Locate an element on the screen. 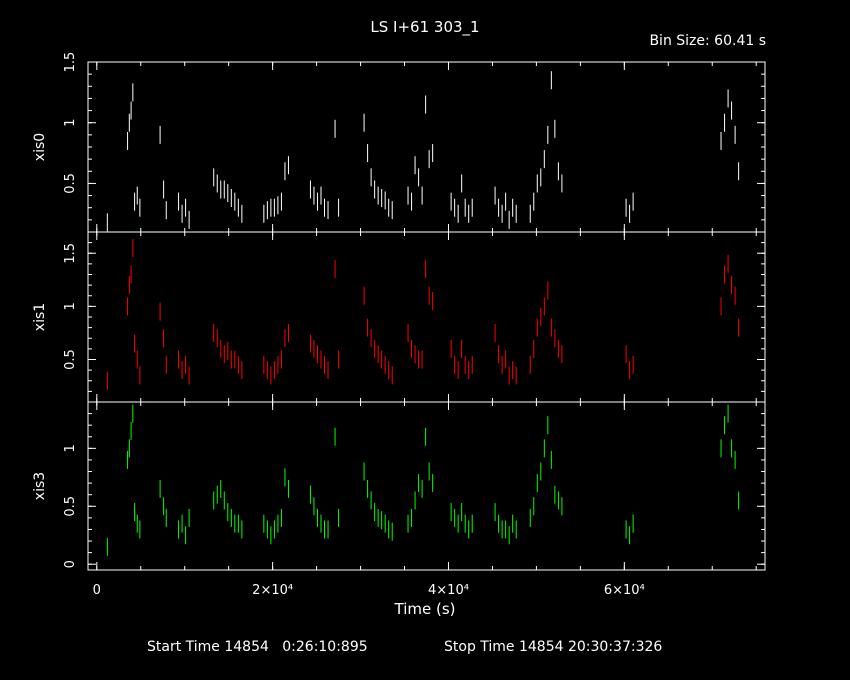 The height and width of the screenshot is (680, 850). start-time-label: Start Time 14854 0:26:10:895 is located at coordinates (257, 647).